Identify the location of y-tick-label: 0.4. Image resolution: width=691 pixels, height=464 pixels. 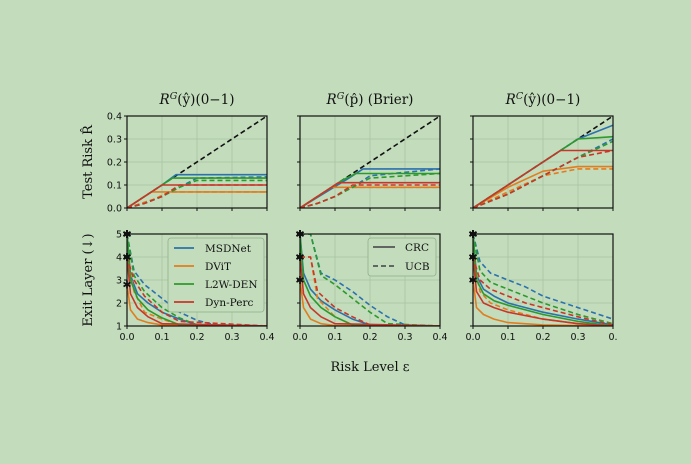
(114, 117).